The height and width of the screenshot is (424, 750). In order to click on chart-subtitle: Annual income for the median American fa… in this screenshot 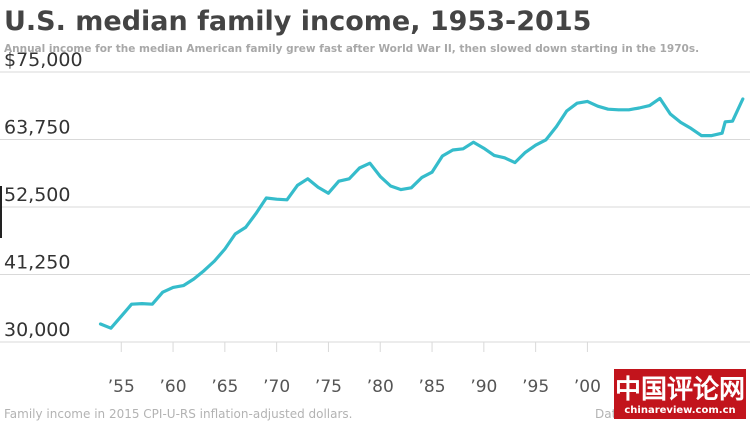, I will do `click(351, 49)`.